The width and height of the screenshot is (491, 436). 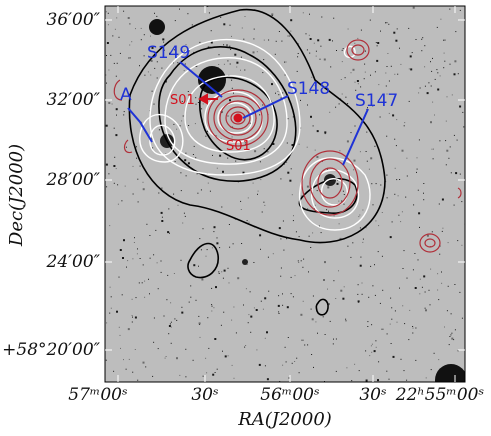 I want to click on x-tick-label: 22ʰ55ᵐ00ˢ, so click(x=440, y=395).